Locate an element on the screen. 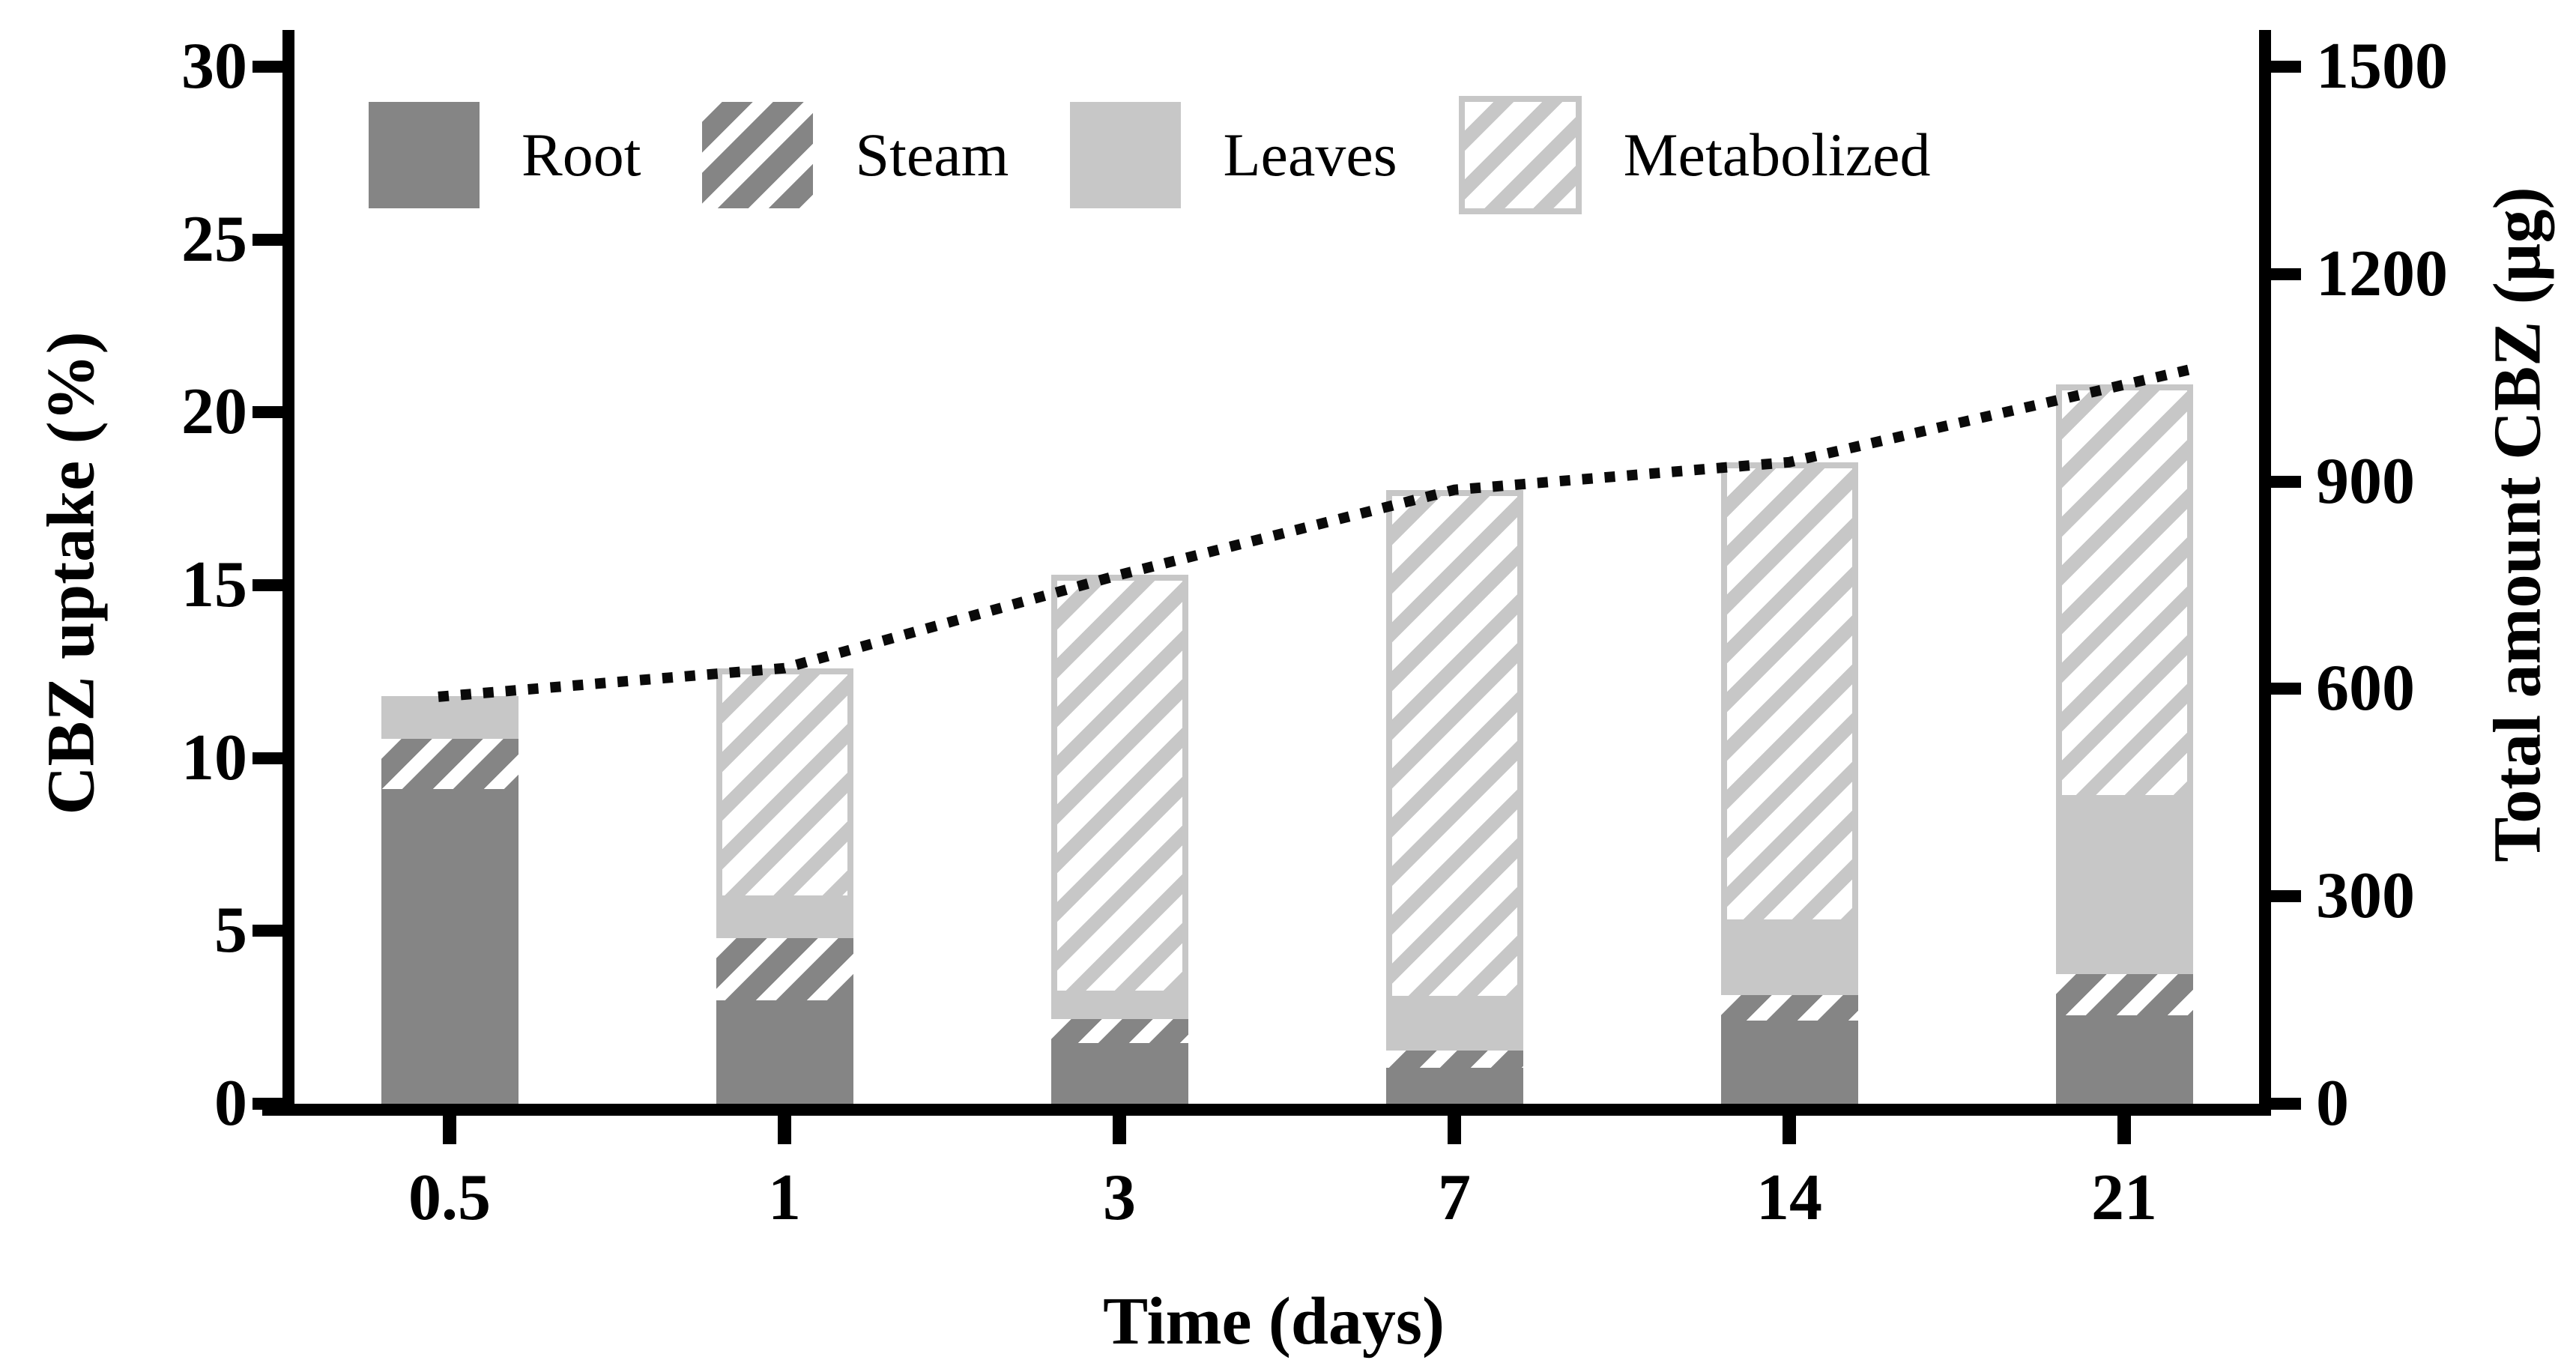 The width and height of the screenshot is (2576, 1369). y-right-tick-label: 1500 is located at coordinates (2382, 66).